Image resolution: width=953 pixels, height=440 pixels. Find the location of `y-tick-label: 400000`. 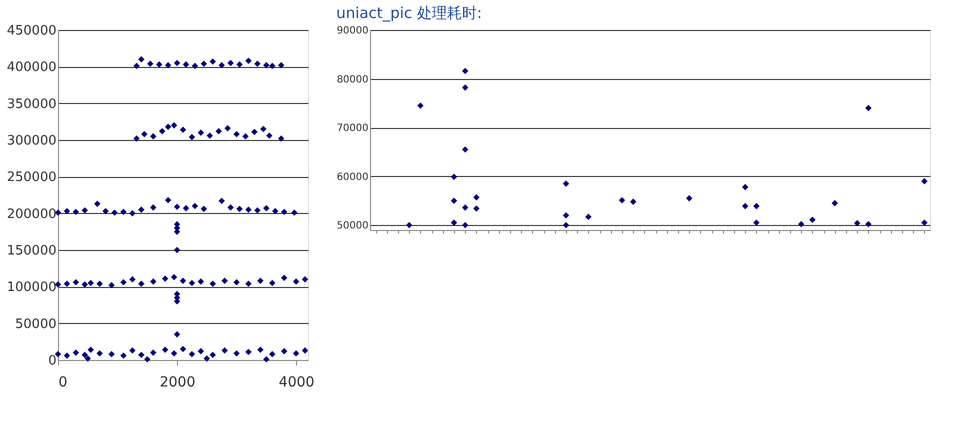

y-tick-label: 400000 is located at coordinates (31, 68).